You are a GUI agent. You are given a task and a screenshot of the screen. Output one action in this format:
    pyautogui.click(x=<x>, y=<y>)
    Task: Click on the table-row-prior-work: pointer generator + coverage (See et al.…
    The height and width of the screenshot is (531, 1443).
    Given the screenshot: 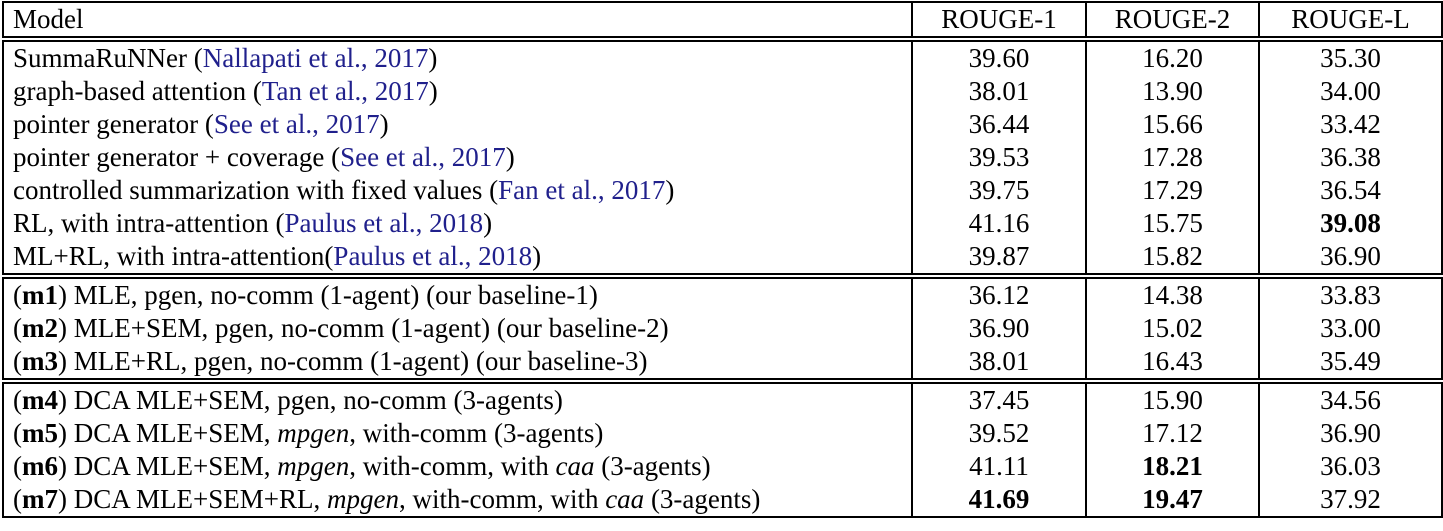 What is the action you would take?
    pyautogui.click(x=722, y=157)
    